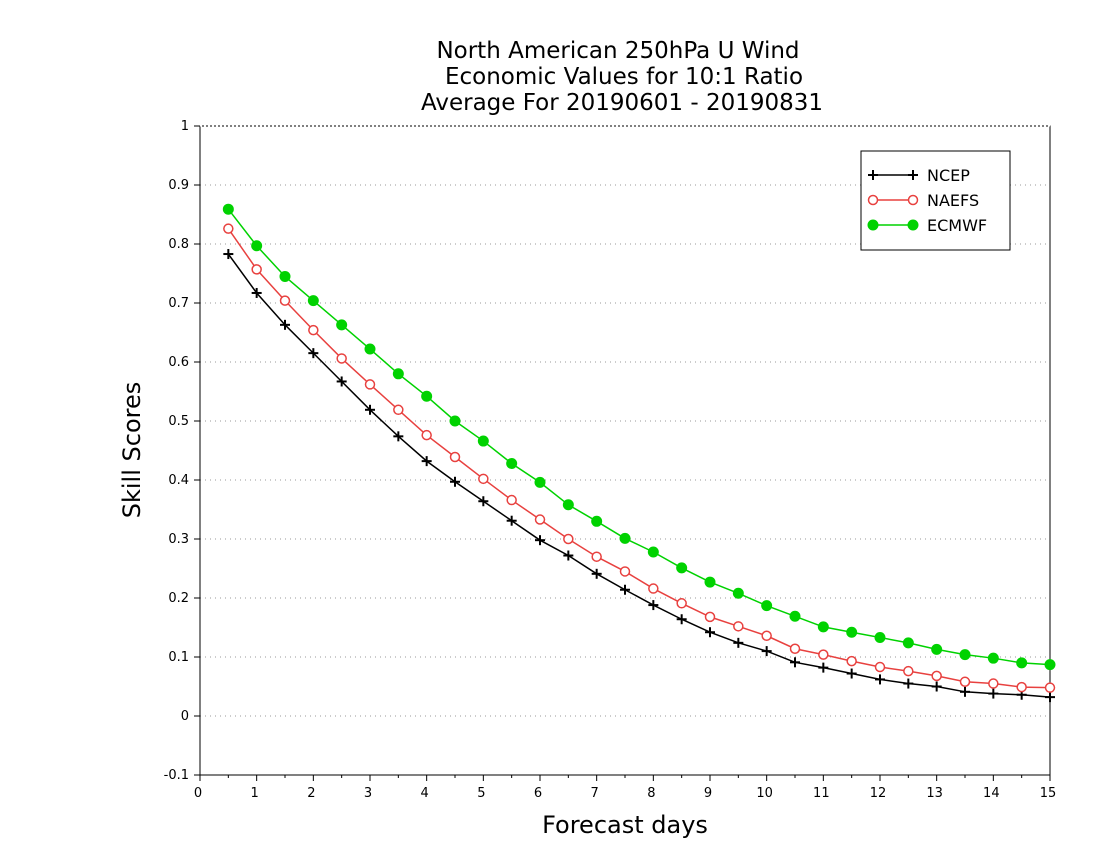 This screenshot has width=1100, height=850. I want to click on y-tick-label: 0.4, so click(178, 480).